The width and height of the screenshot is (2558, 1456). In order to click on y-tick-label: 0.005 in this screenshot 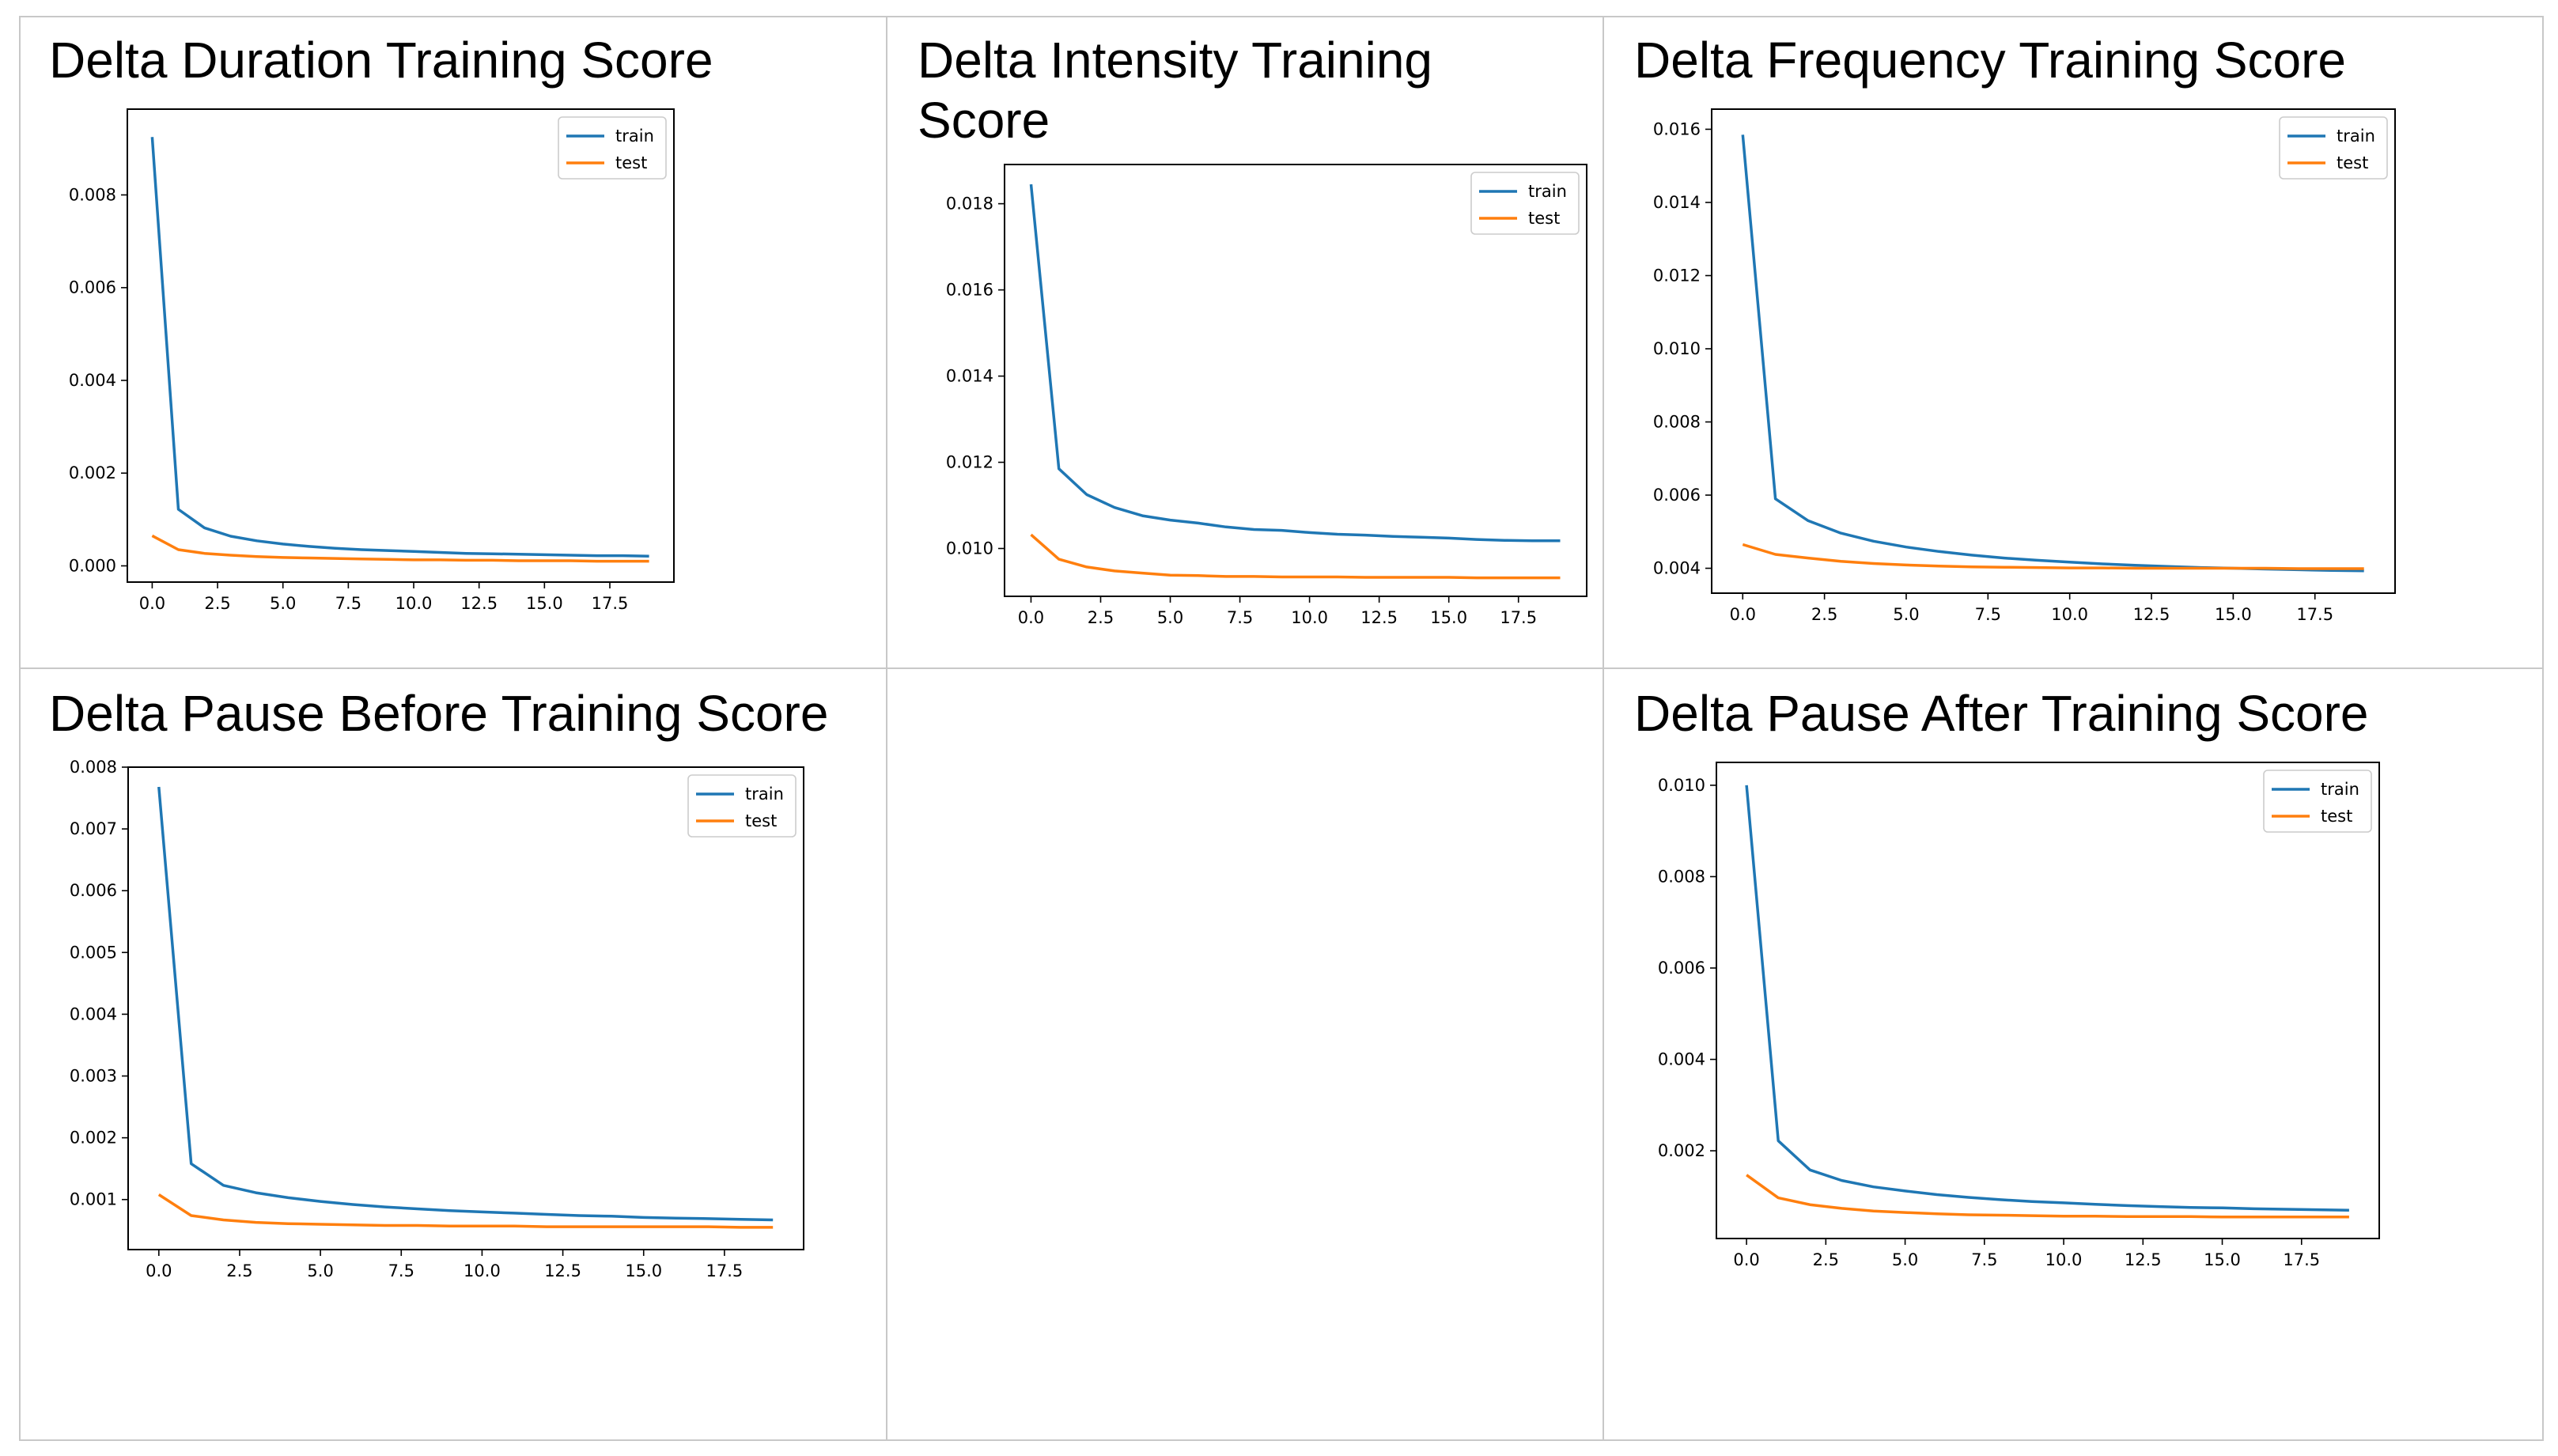, I will do `click(94, 952)`.